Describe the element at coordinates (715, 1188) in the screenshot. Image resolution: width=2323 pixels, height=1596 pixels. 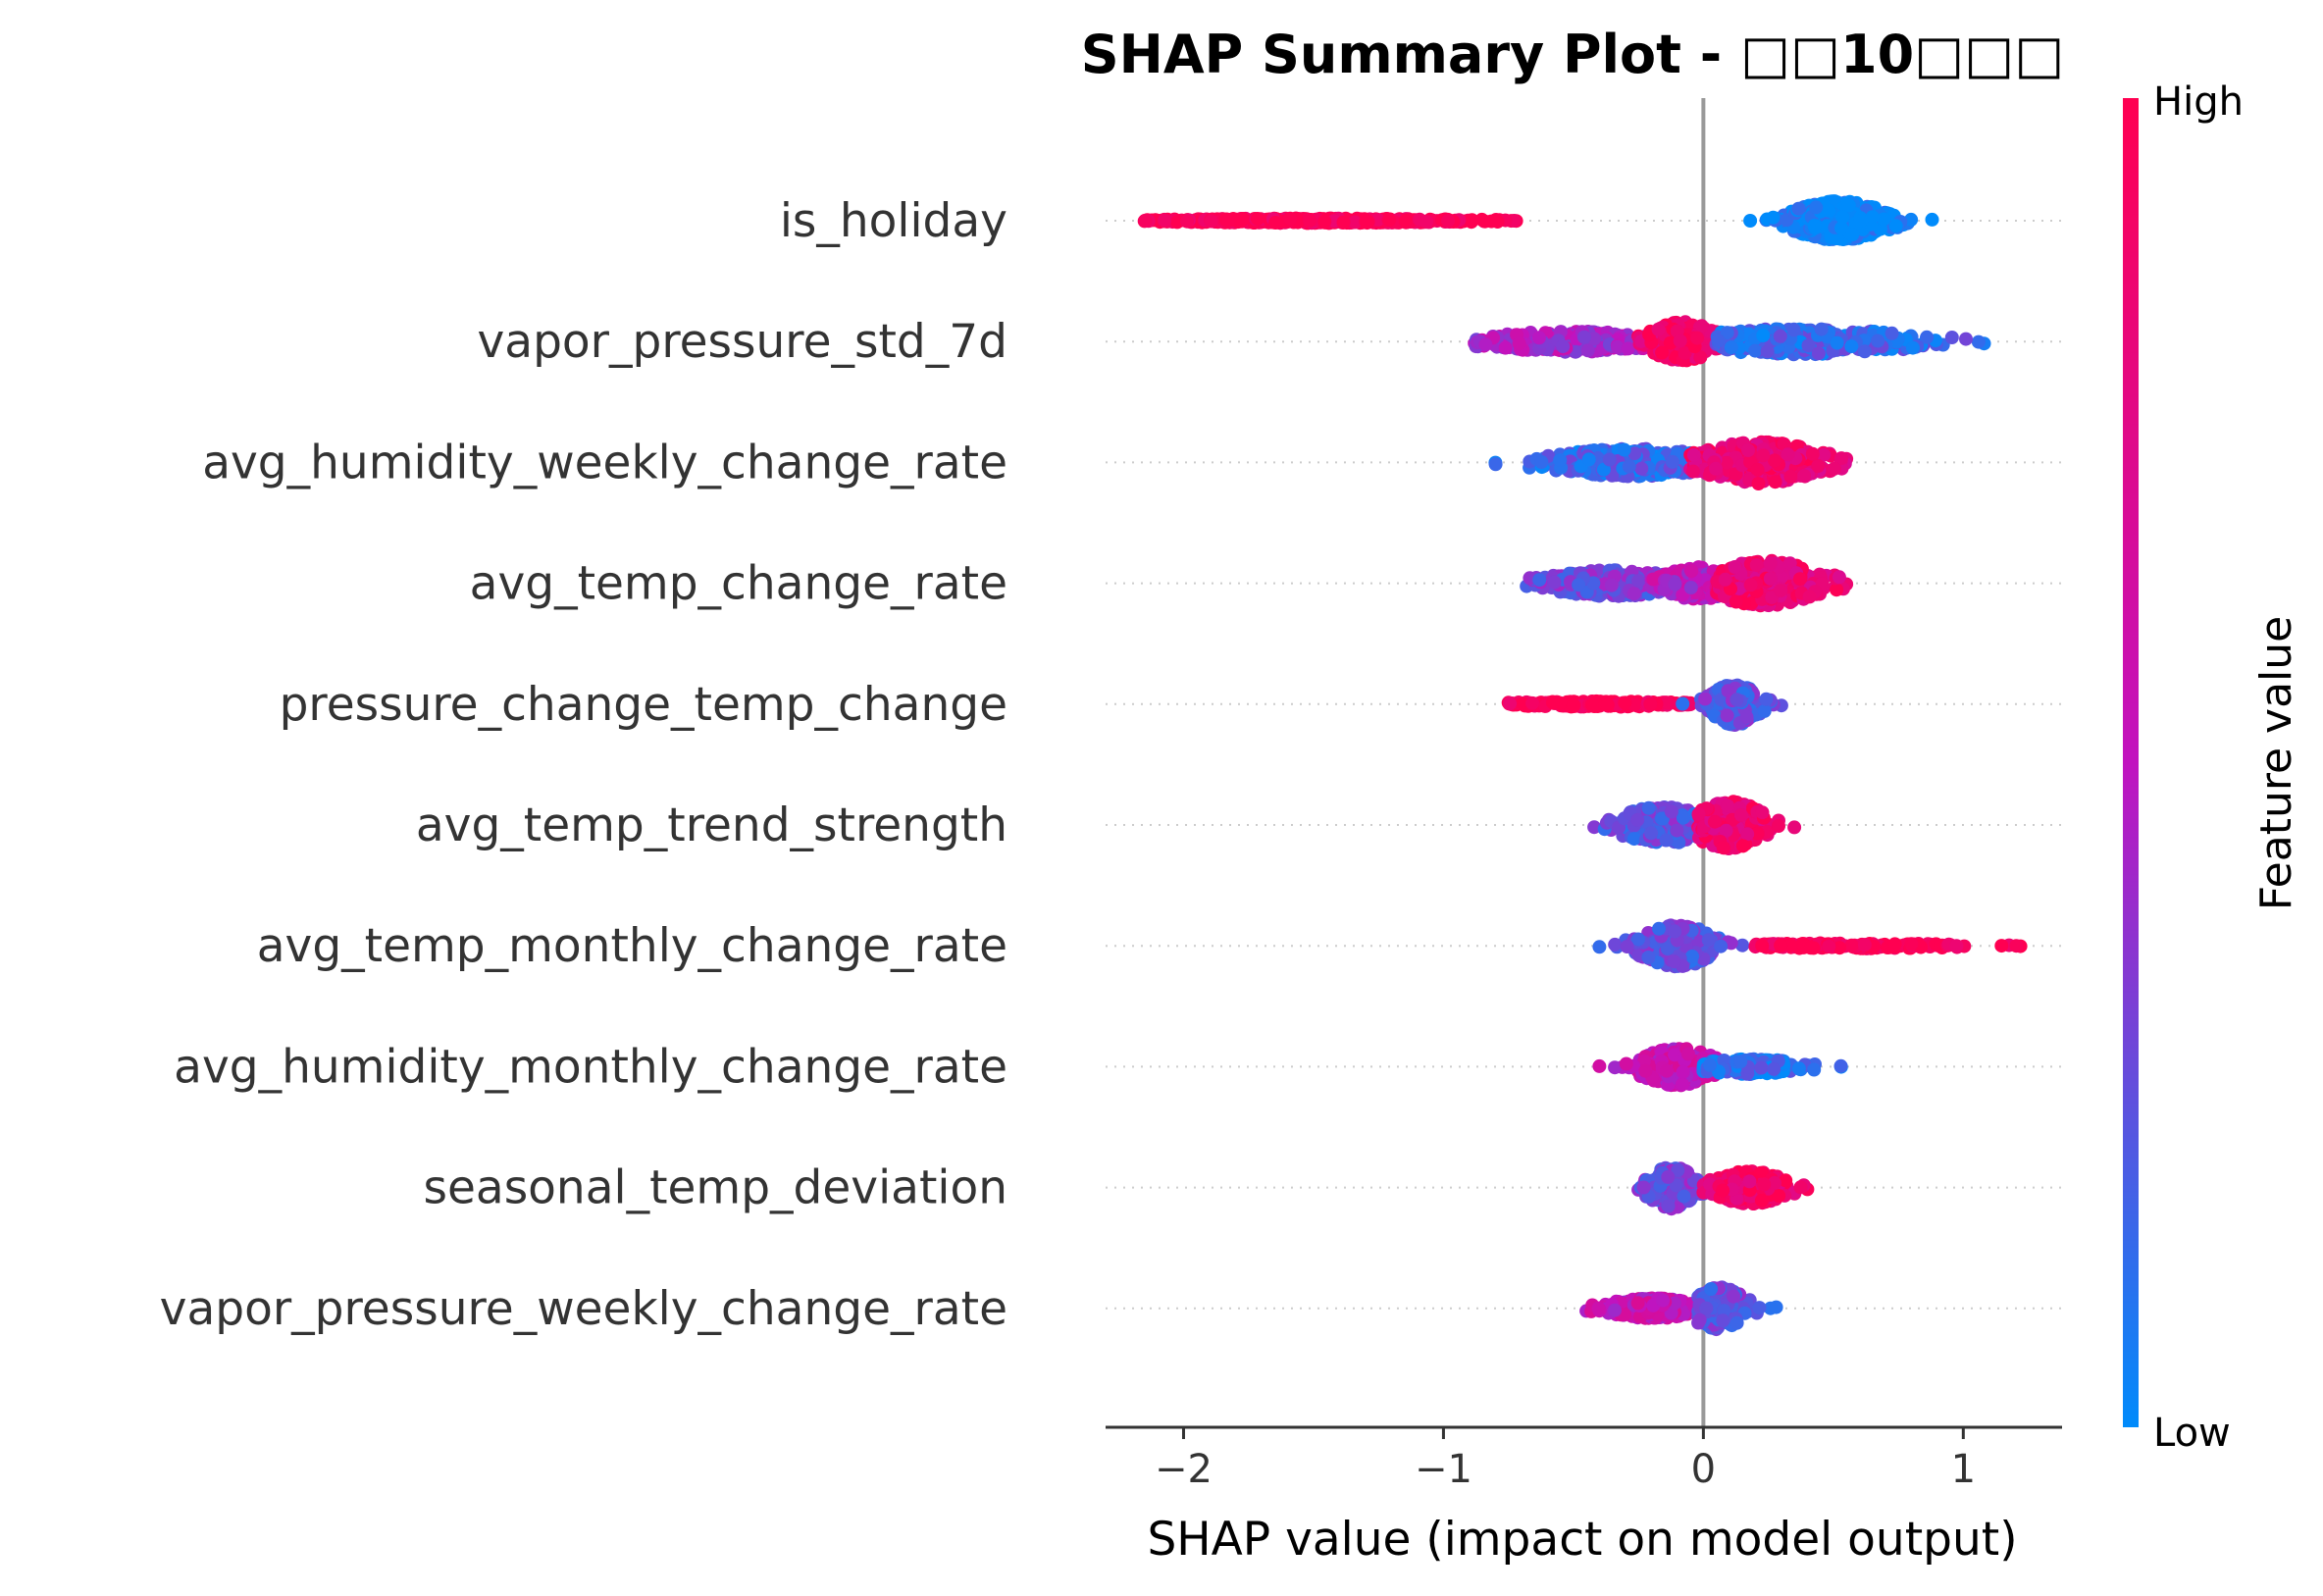
I see `feature-label: seasonal_temp_deviation` at that location.